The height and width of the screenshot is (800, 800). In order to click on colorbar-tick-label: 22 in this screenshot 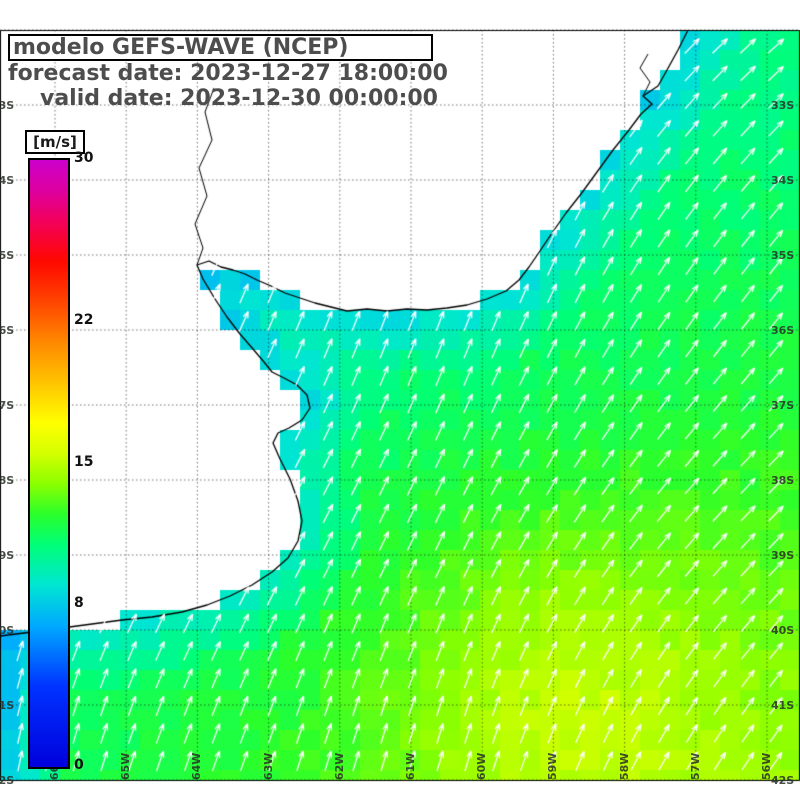, I will do `click(84, 319)`.